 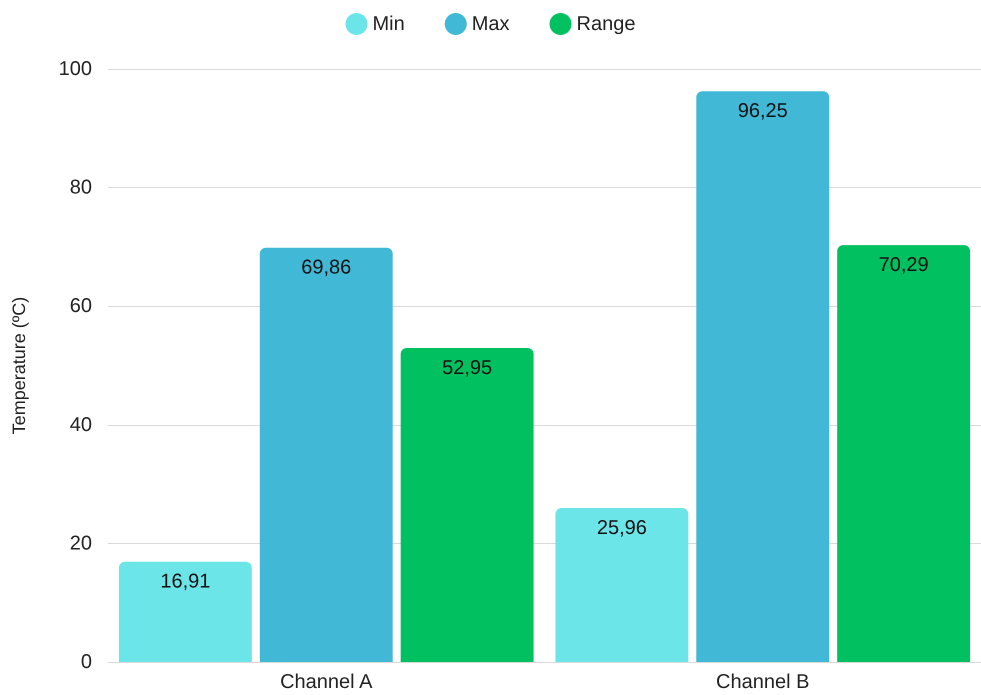 What do you see at coordinates (606, 24) in the screenshot?
I see `legend-label: Range` at bounding box center [606, 24].